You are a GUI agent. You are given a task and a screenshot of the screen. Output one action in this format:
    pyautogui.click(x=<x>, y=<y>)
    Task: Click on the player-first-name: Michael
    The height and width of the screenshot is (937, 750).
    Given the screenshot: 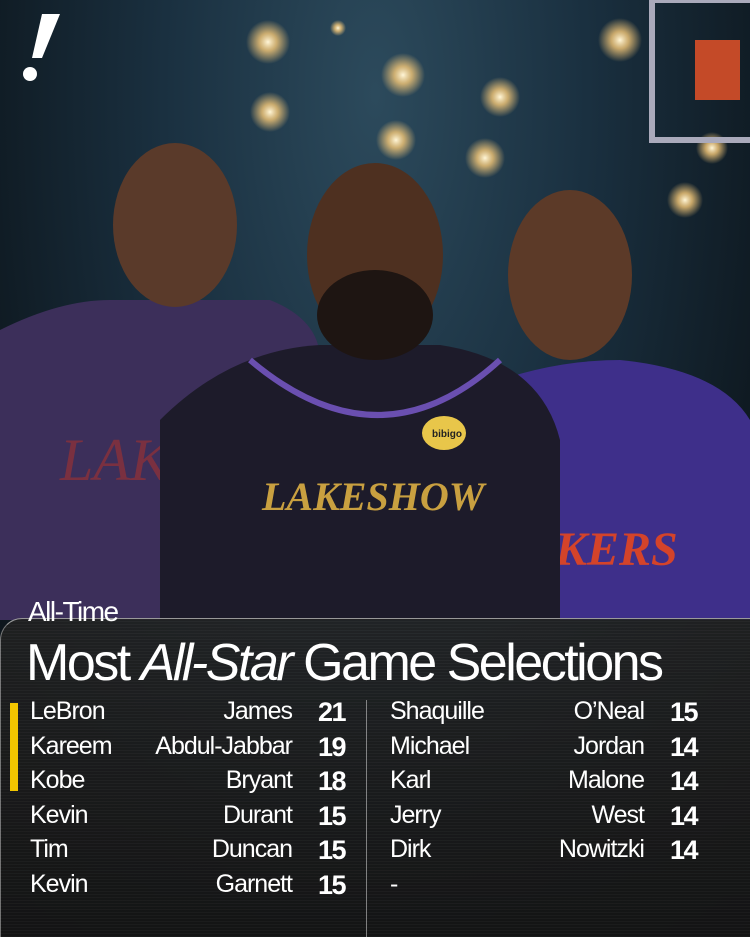 What is the action you would take?
    pyautogui.click(x=430, y=745)
    